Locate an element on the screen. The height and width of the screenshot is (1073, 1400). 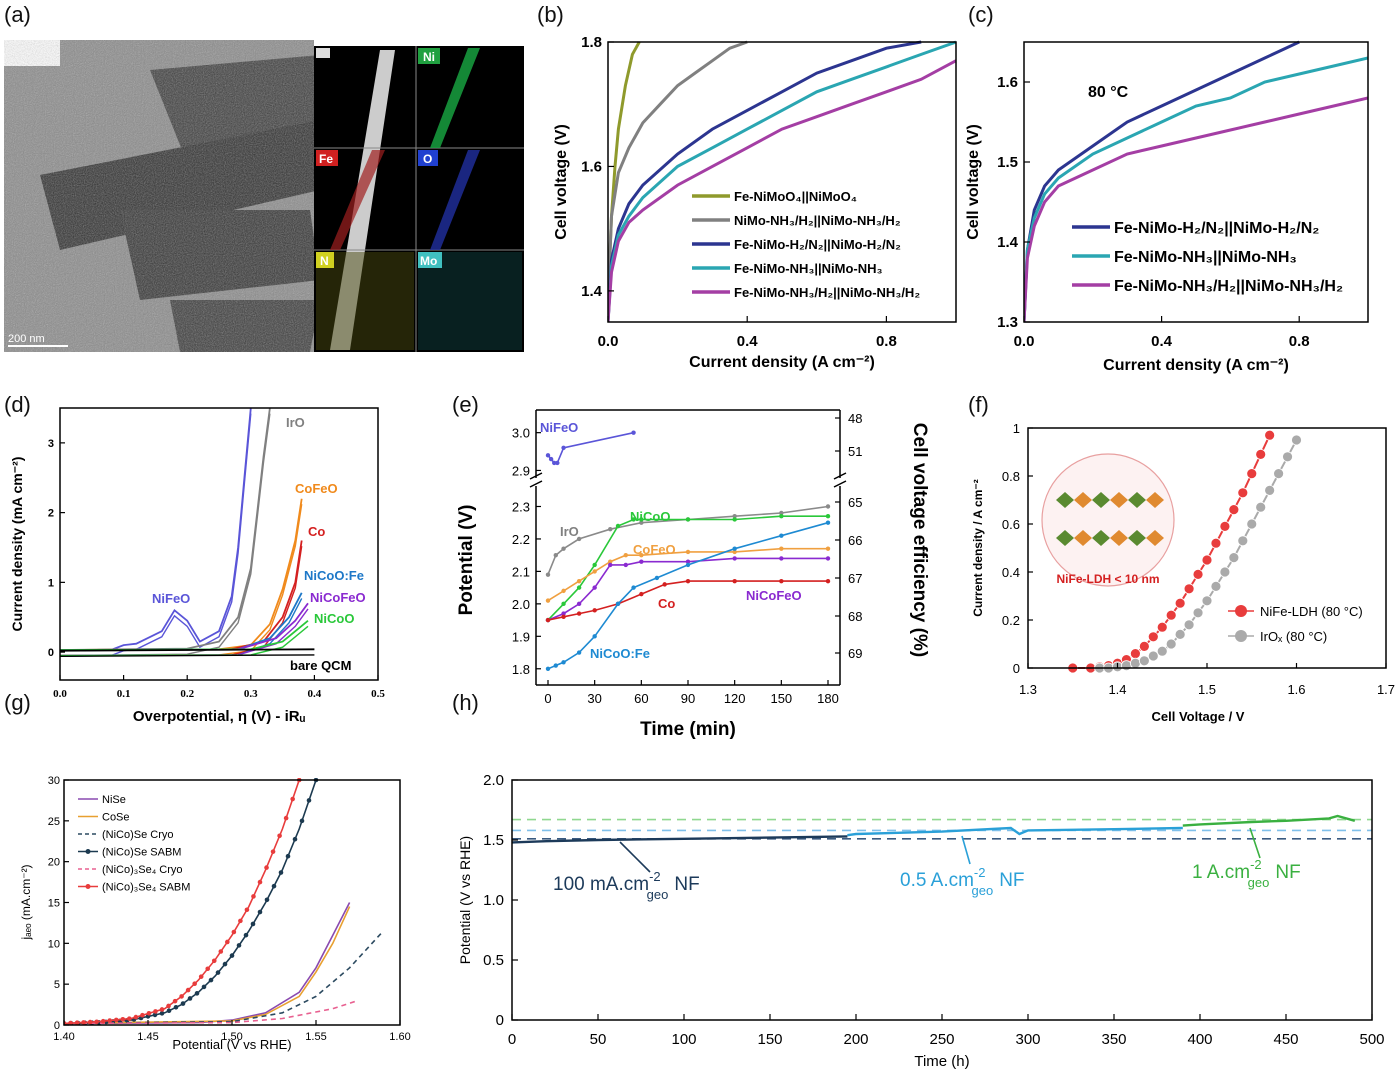
legend-label: CoSe is located at coordinates (116, 818).